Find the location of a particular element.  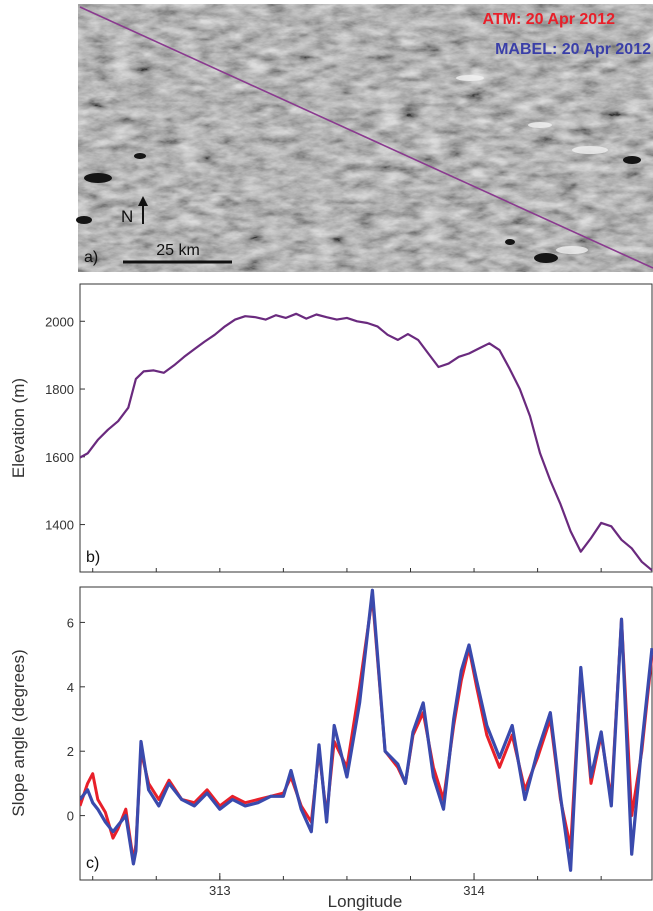

panel-b-ytick-label: 1800 is located at coordinates (59, 389).